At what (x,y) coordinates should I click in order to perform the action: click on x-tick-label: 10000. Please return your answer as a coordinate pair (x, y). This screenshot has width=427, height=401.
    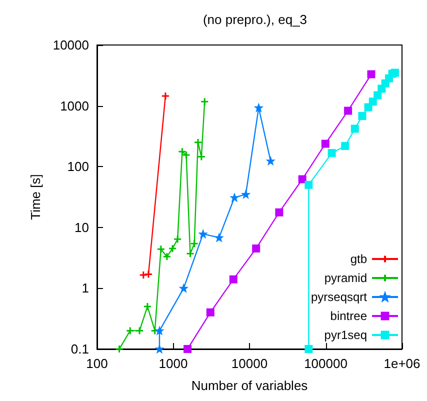
    Looking at the image, I should click on (249, 363).